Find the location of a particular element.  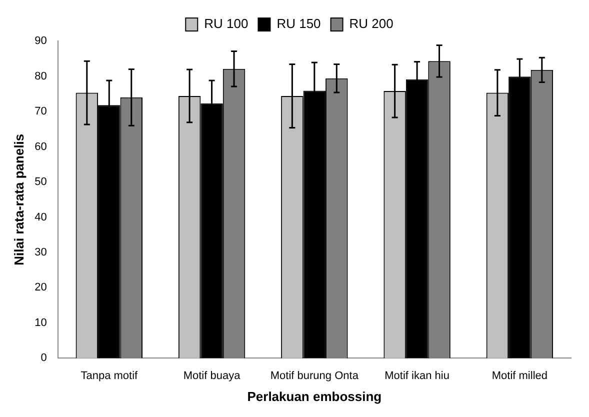

x-tick-label: Motif burung Onta is located at coordinates (315, 376).